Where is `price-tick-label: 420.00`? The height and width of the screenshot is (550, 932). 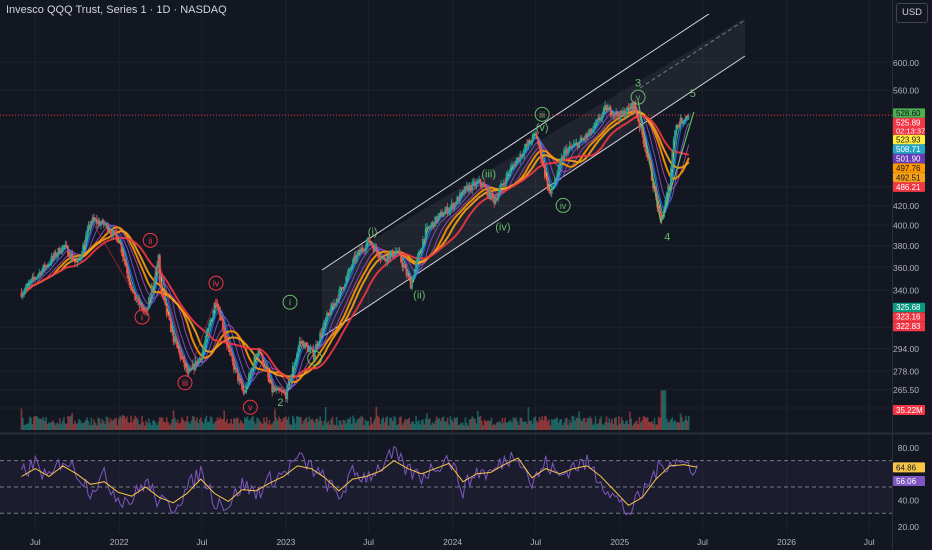 price-tick-label: 420.00 is located at coordinates (906, 206).